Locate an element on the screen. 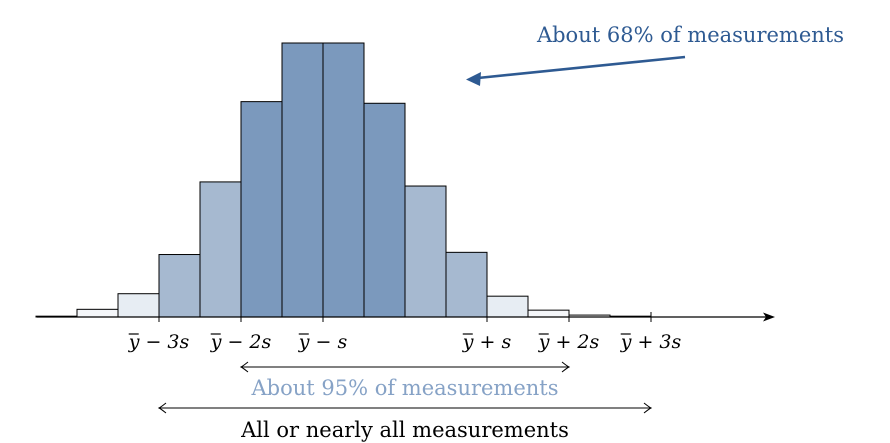 The width and height of the screenshot is (890, 443). annotation-68-label: About 68% of measurements is located at coordinates (690, 35).